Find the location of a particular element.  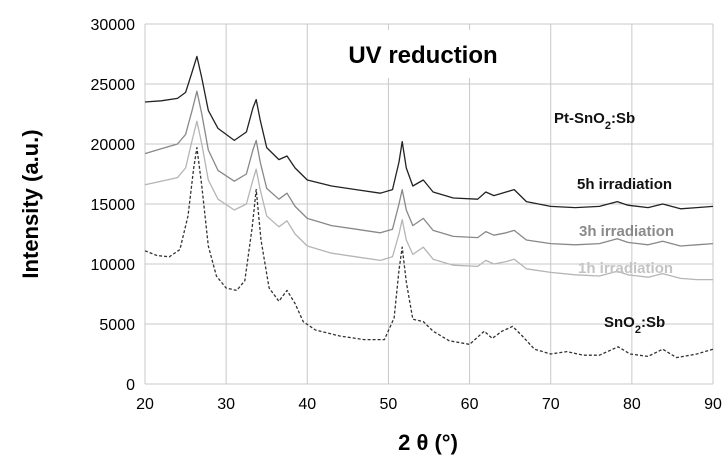

x-tick-label: 80 is located at coordinates (632, 404).